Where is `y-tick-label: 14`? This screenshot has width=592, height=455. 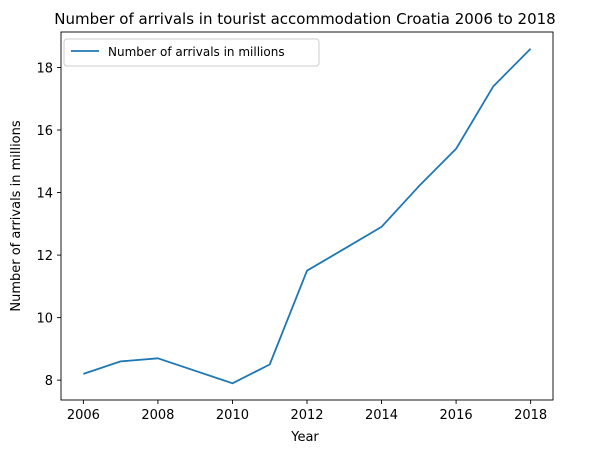
y-tick-label: 14 is located at coordinates (44, 194).